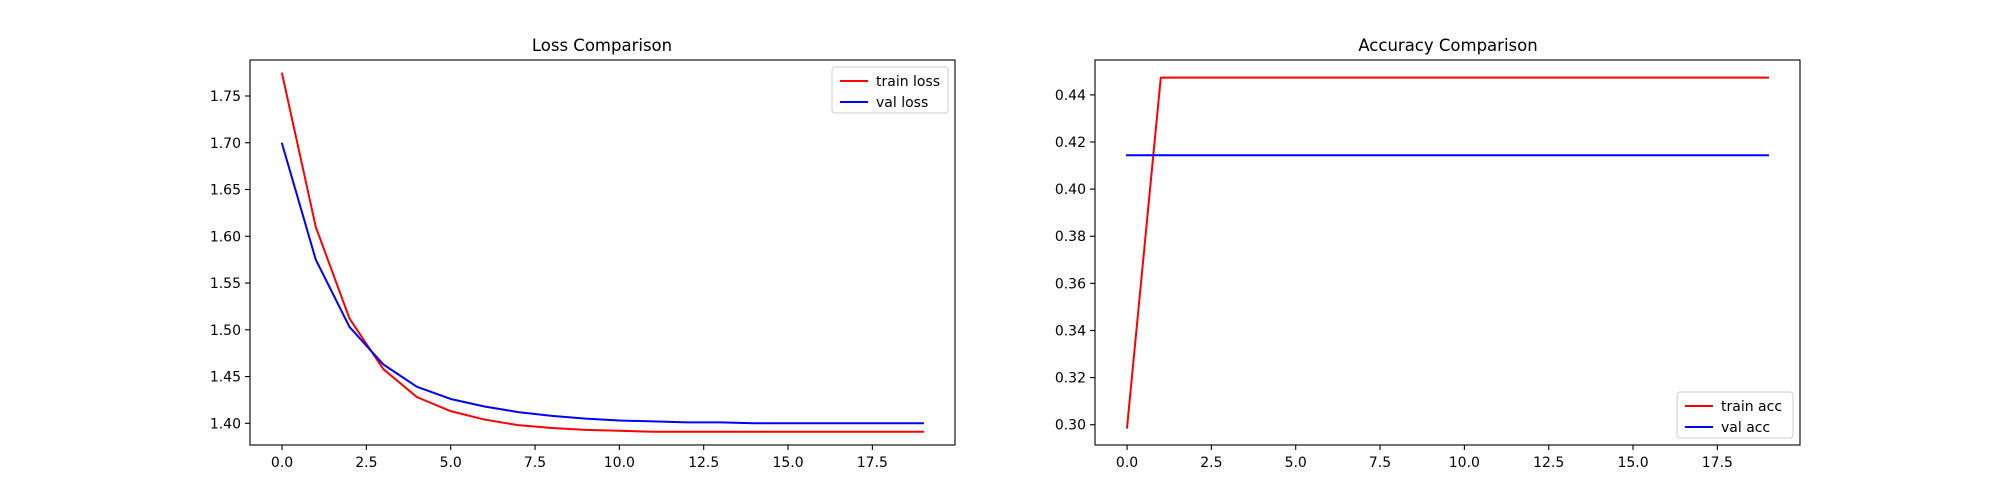  Describe the element at coordinates (225, 378) in the screenshot. I see `y-tick-label: 1.45` at that location.